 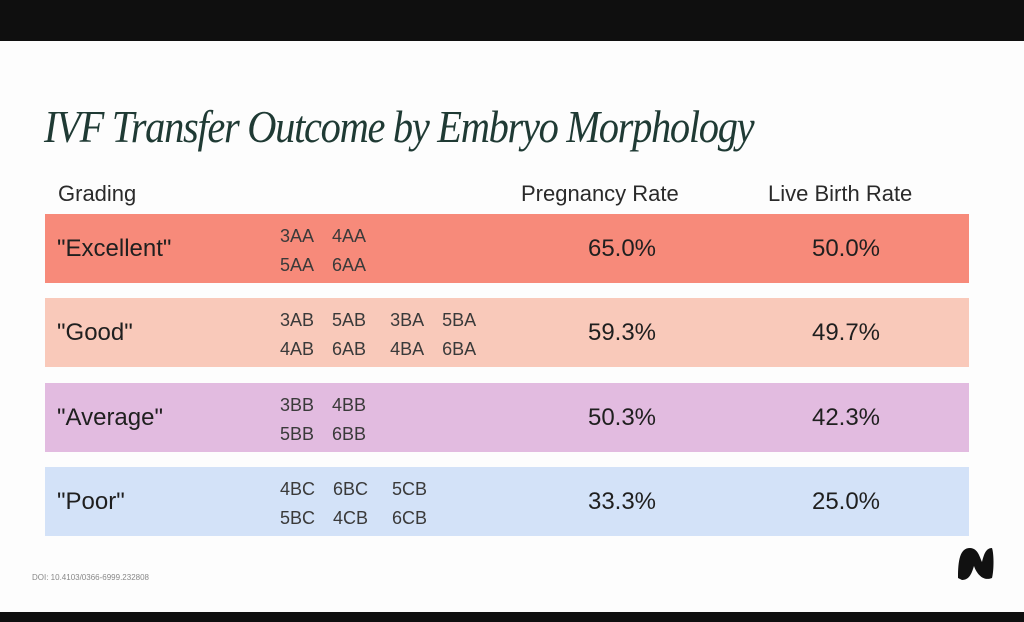 What do you see at coordinates (349, 265) in the screenshot?
I see `grade-code: 6AA` at bounding box center [349, 265].